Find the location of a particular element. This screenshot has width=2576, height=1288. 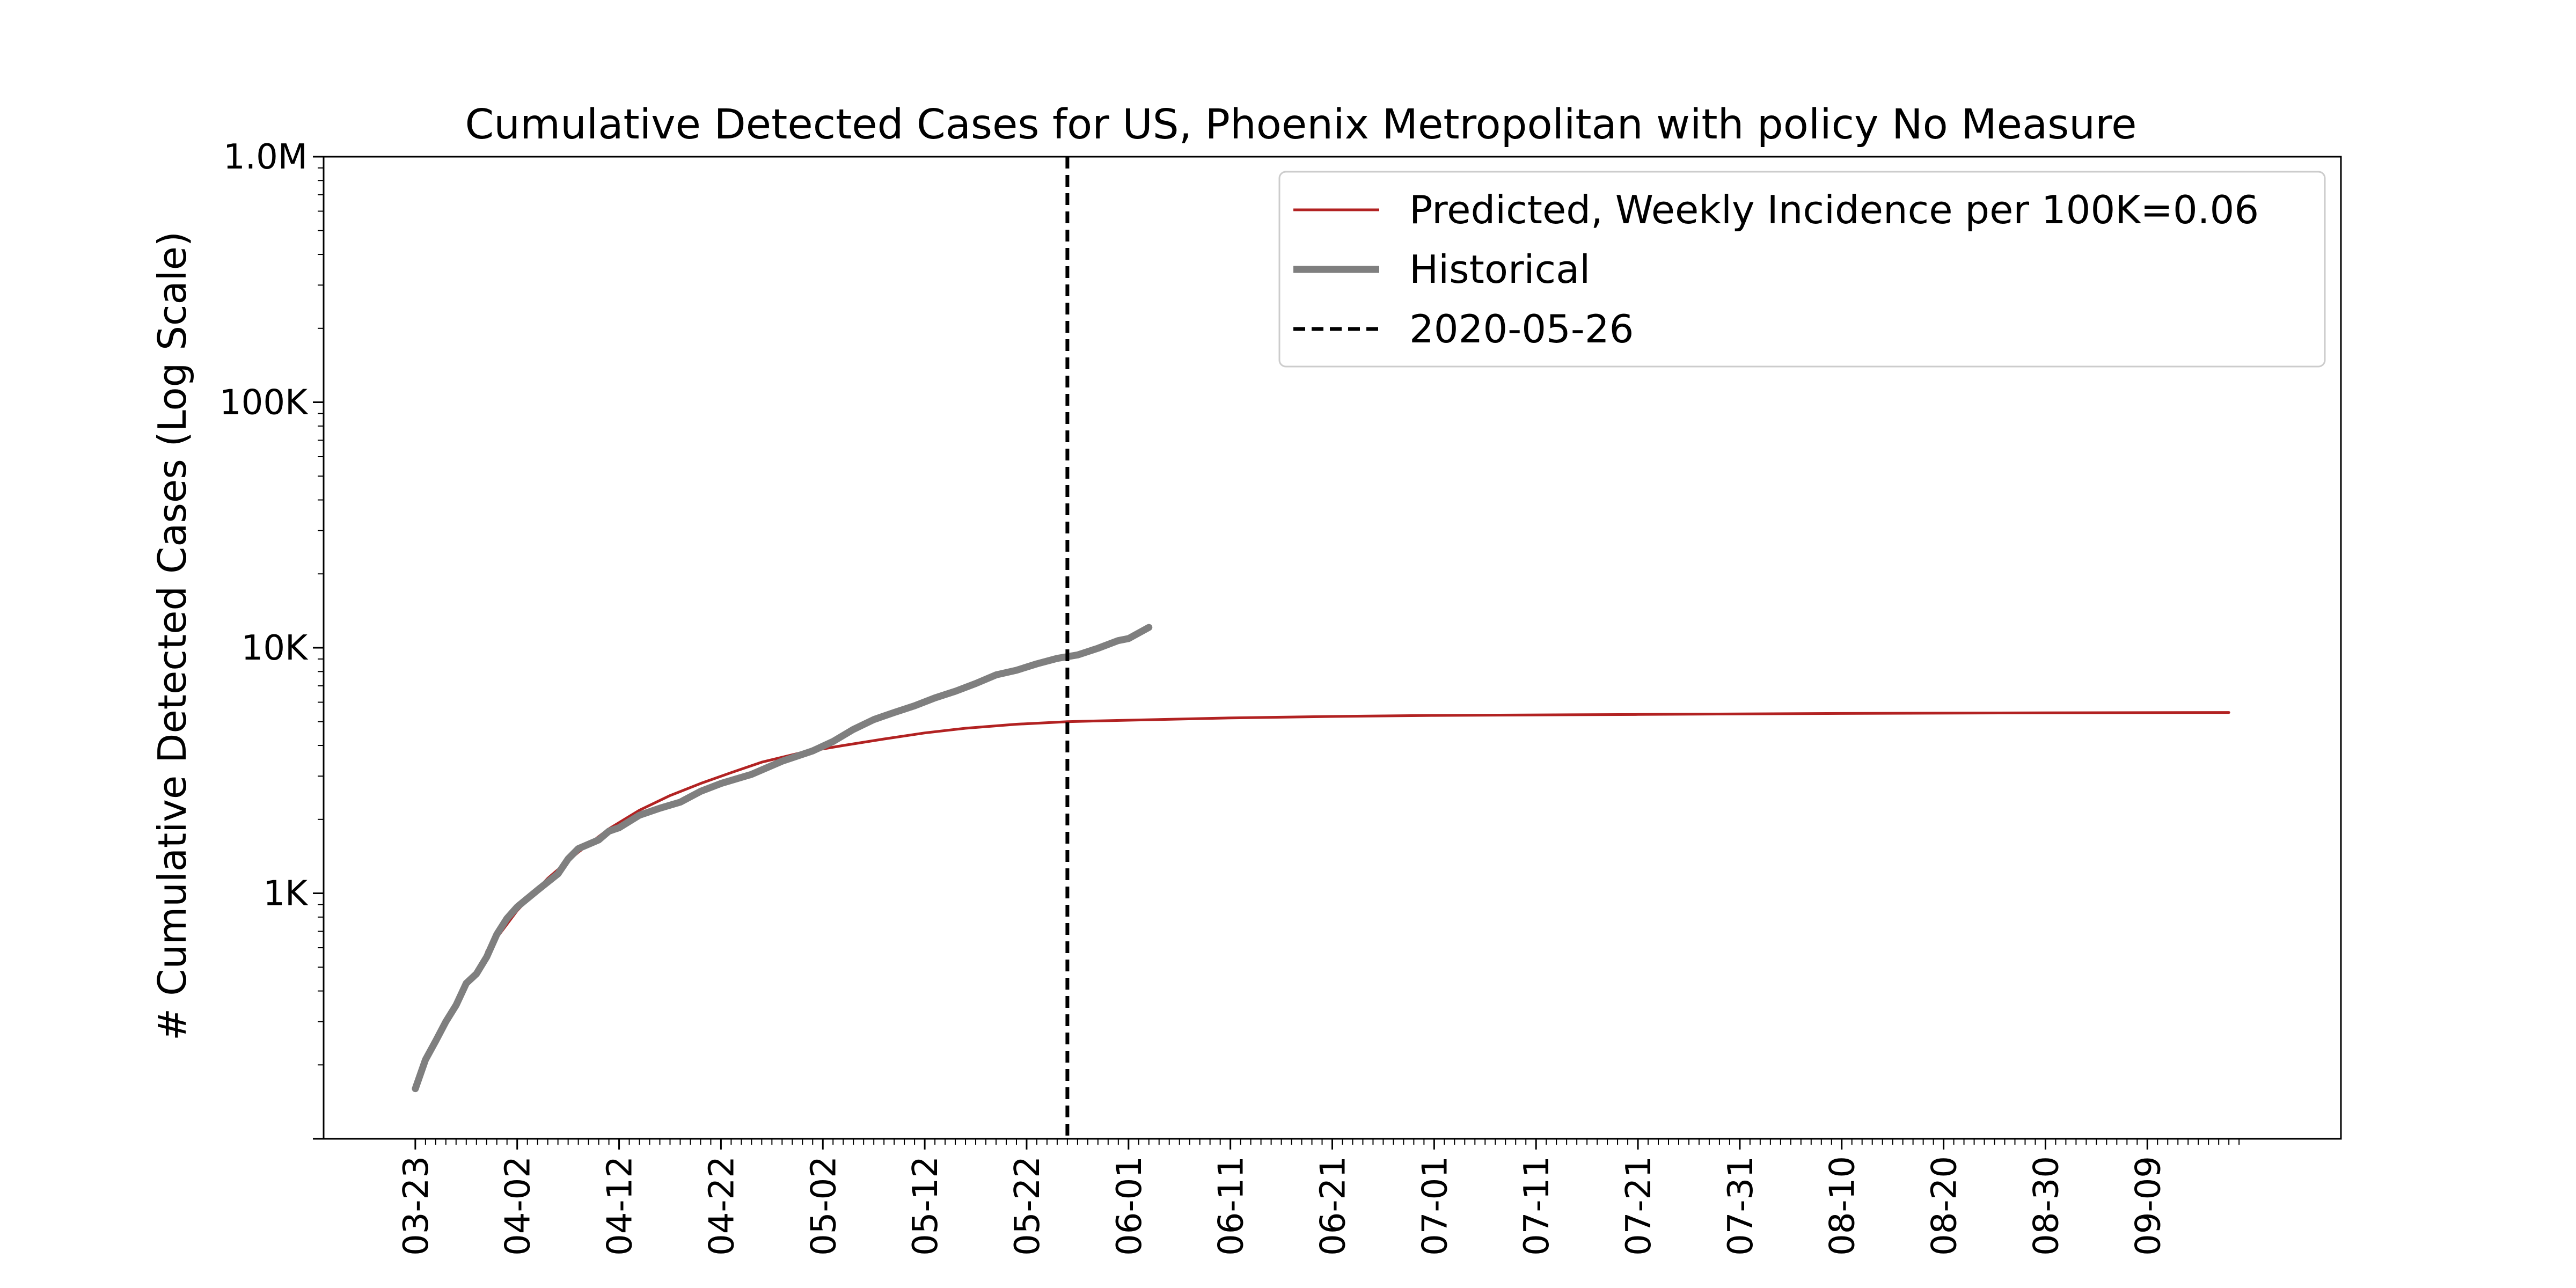

x-tick-label: 07-21 is located at coordinates (1639, 1206).